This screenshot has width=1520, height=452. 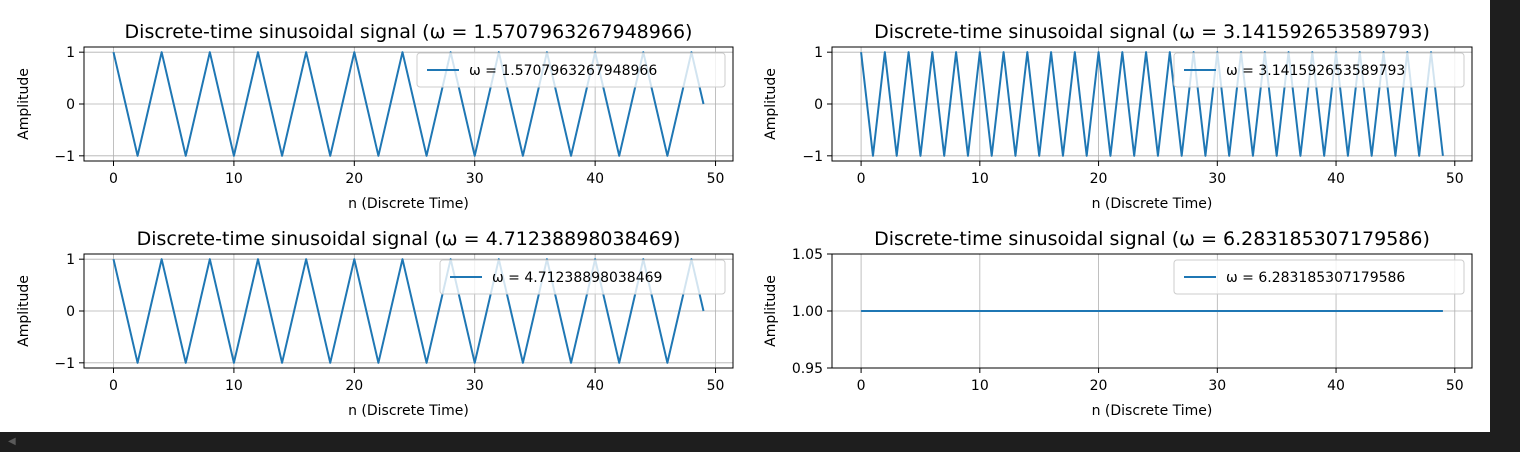 What do you see at coordinates (807, 255) in the screenshot?
I see `y-tick-label: 1.05` at bounding box center [807, 255].